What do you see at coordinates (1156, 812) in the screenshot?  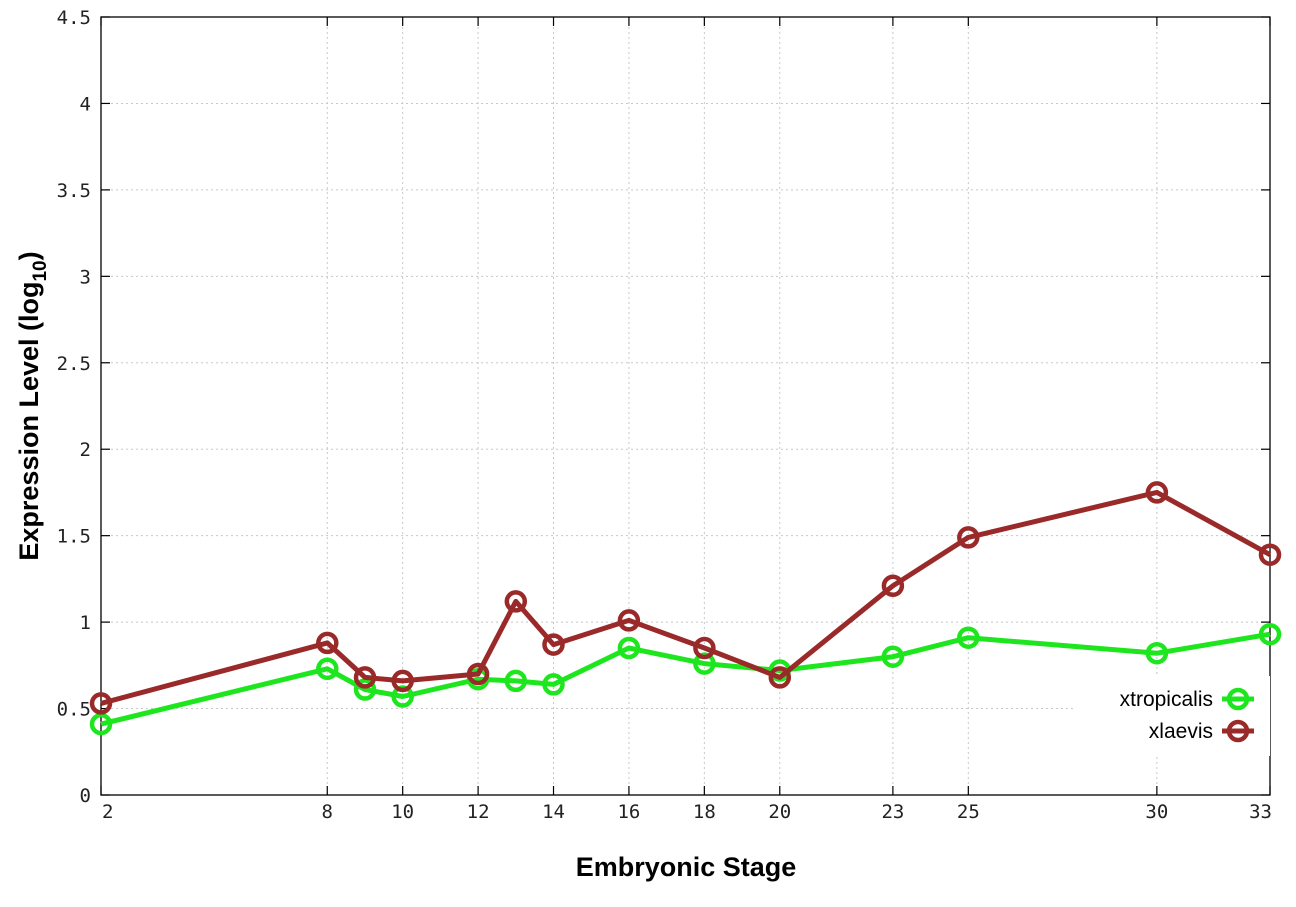 I see `x-tick-label: 30` at bounding box center [1156, 812].